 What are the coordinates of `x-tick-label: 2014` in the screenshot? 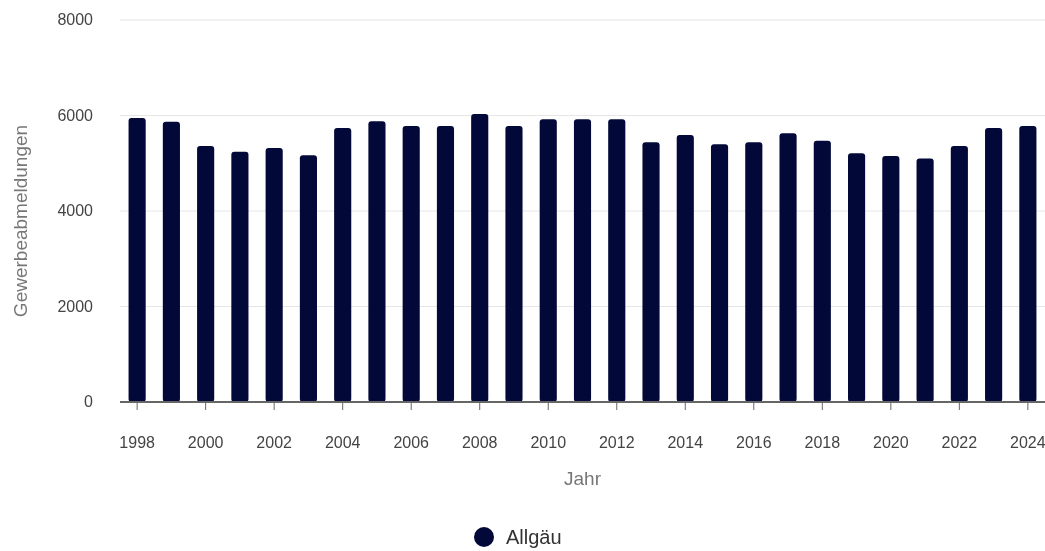 It's located at (685, 442).